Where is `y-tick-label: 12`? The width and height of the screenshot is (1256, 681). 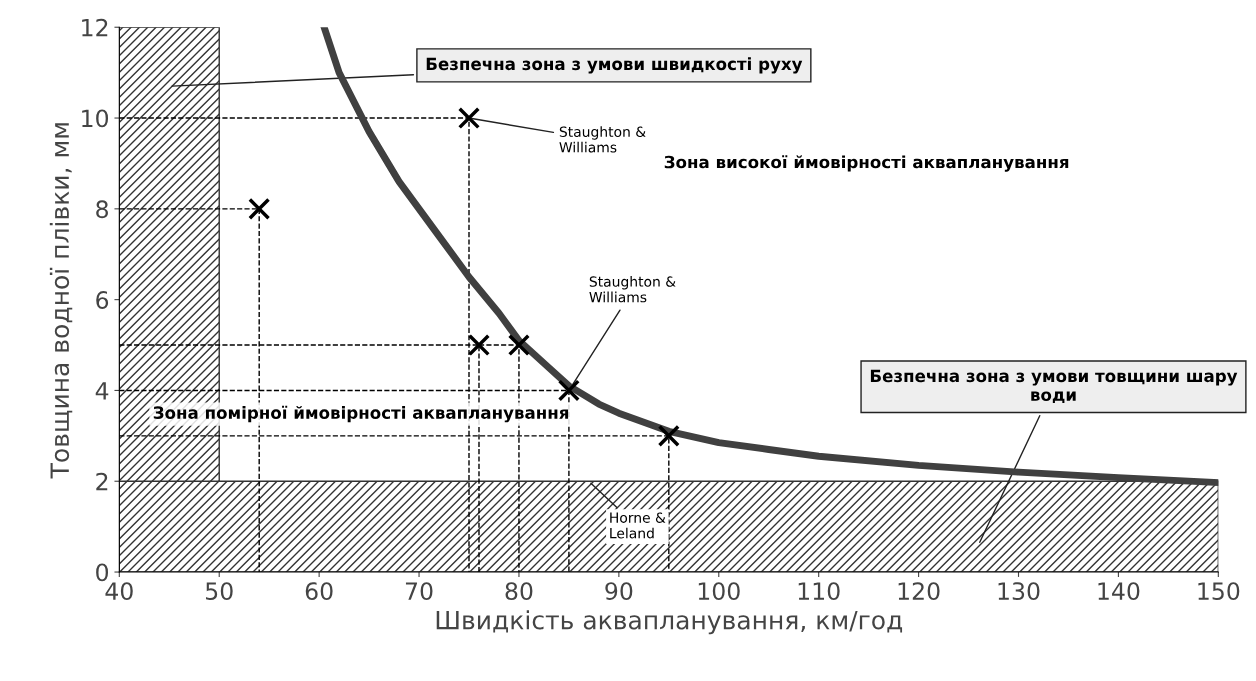
y-tick-label: 12 is located at coordinates (95, 27).